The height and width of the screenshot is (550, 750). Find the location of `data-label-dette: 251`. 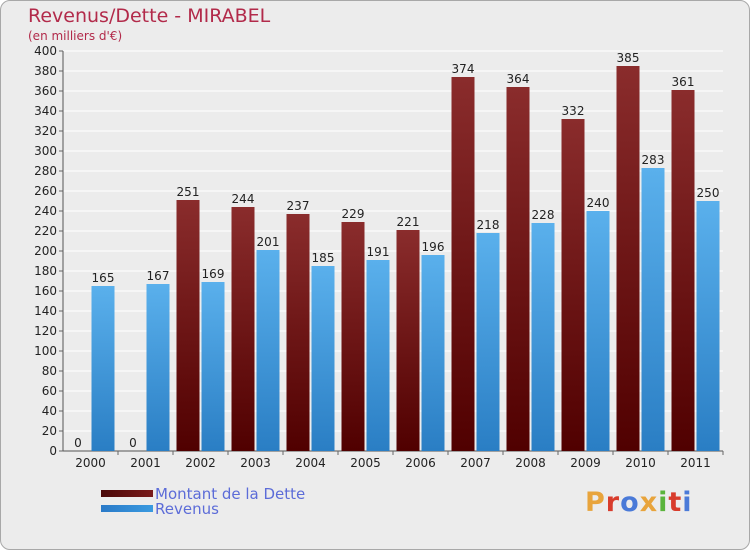

data-label-dette: 251 is located at coordinates (188, 192).